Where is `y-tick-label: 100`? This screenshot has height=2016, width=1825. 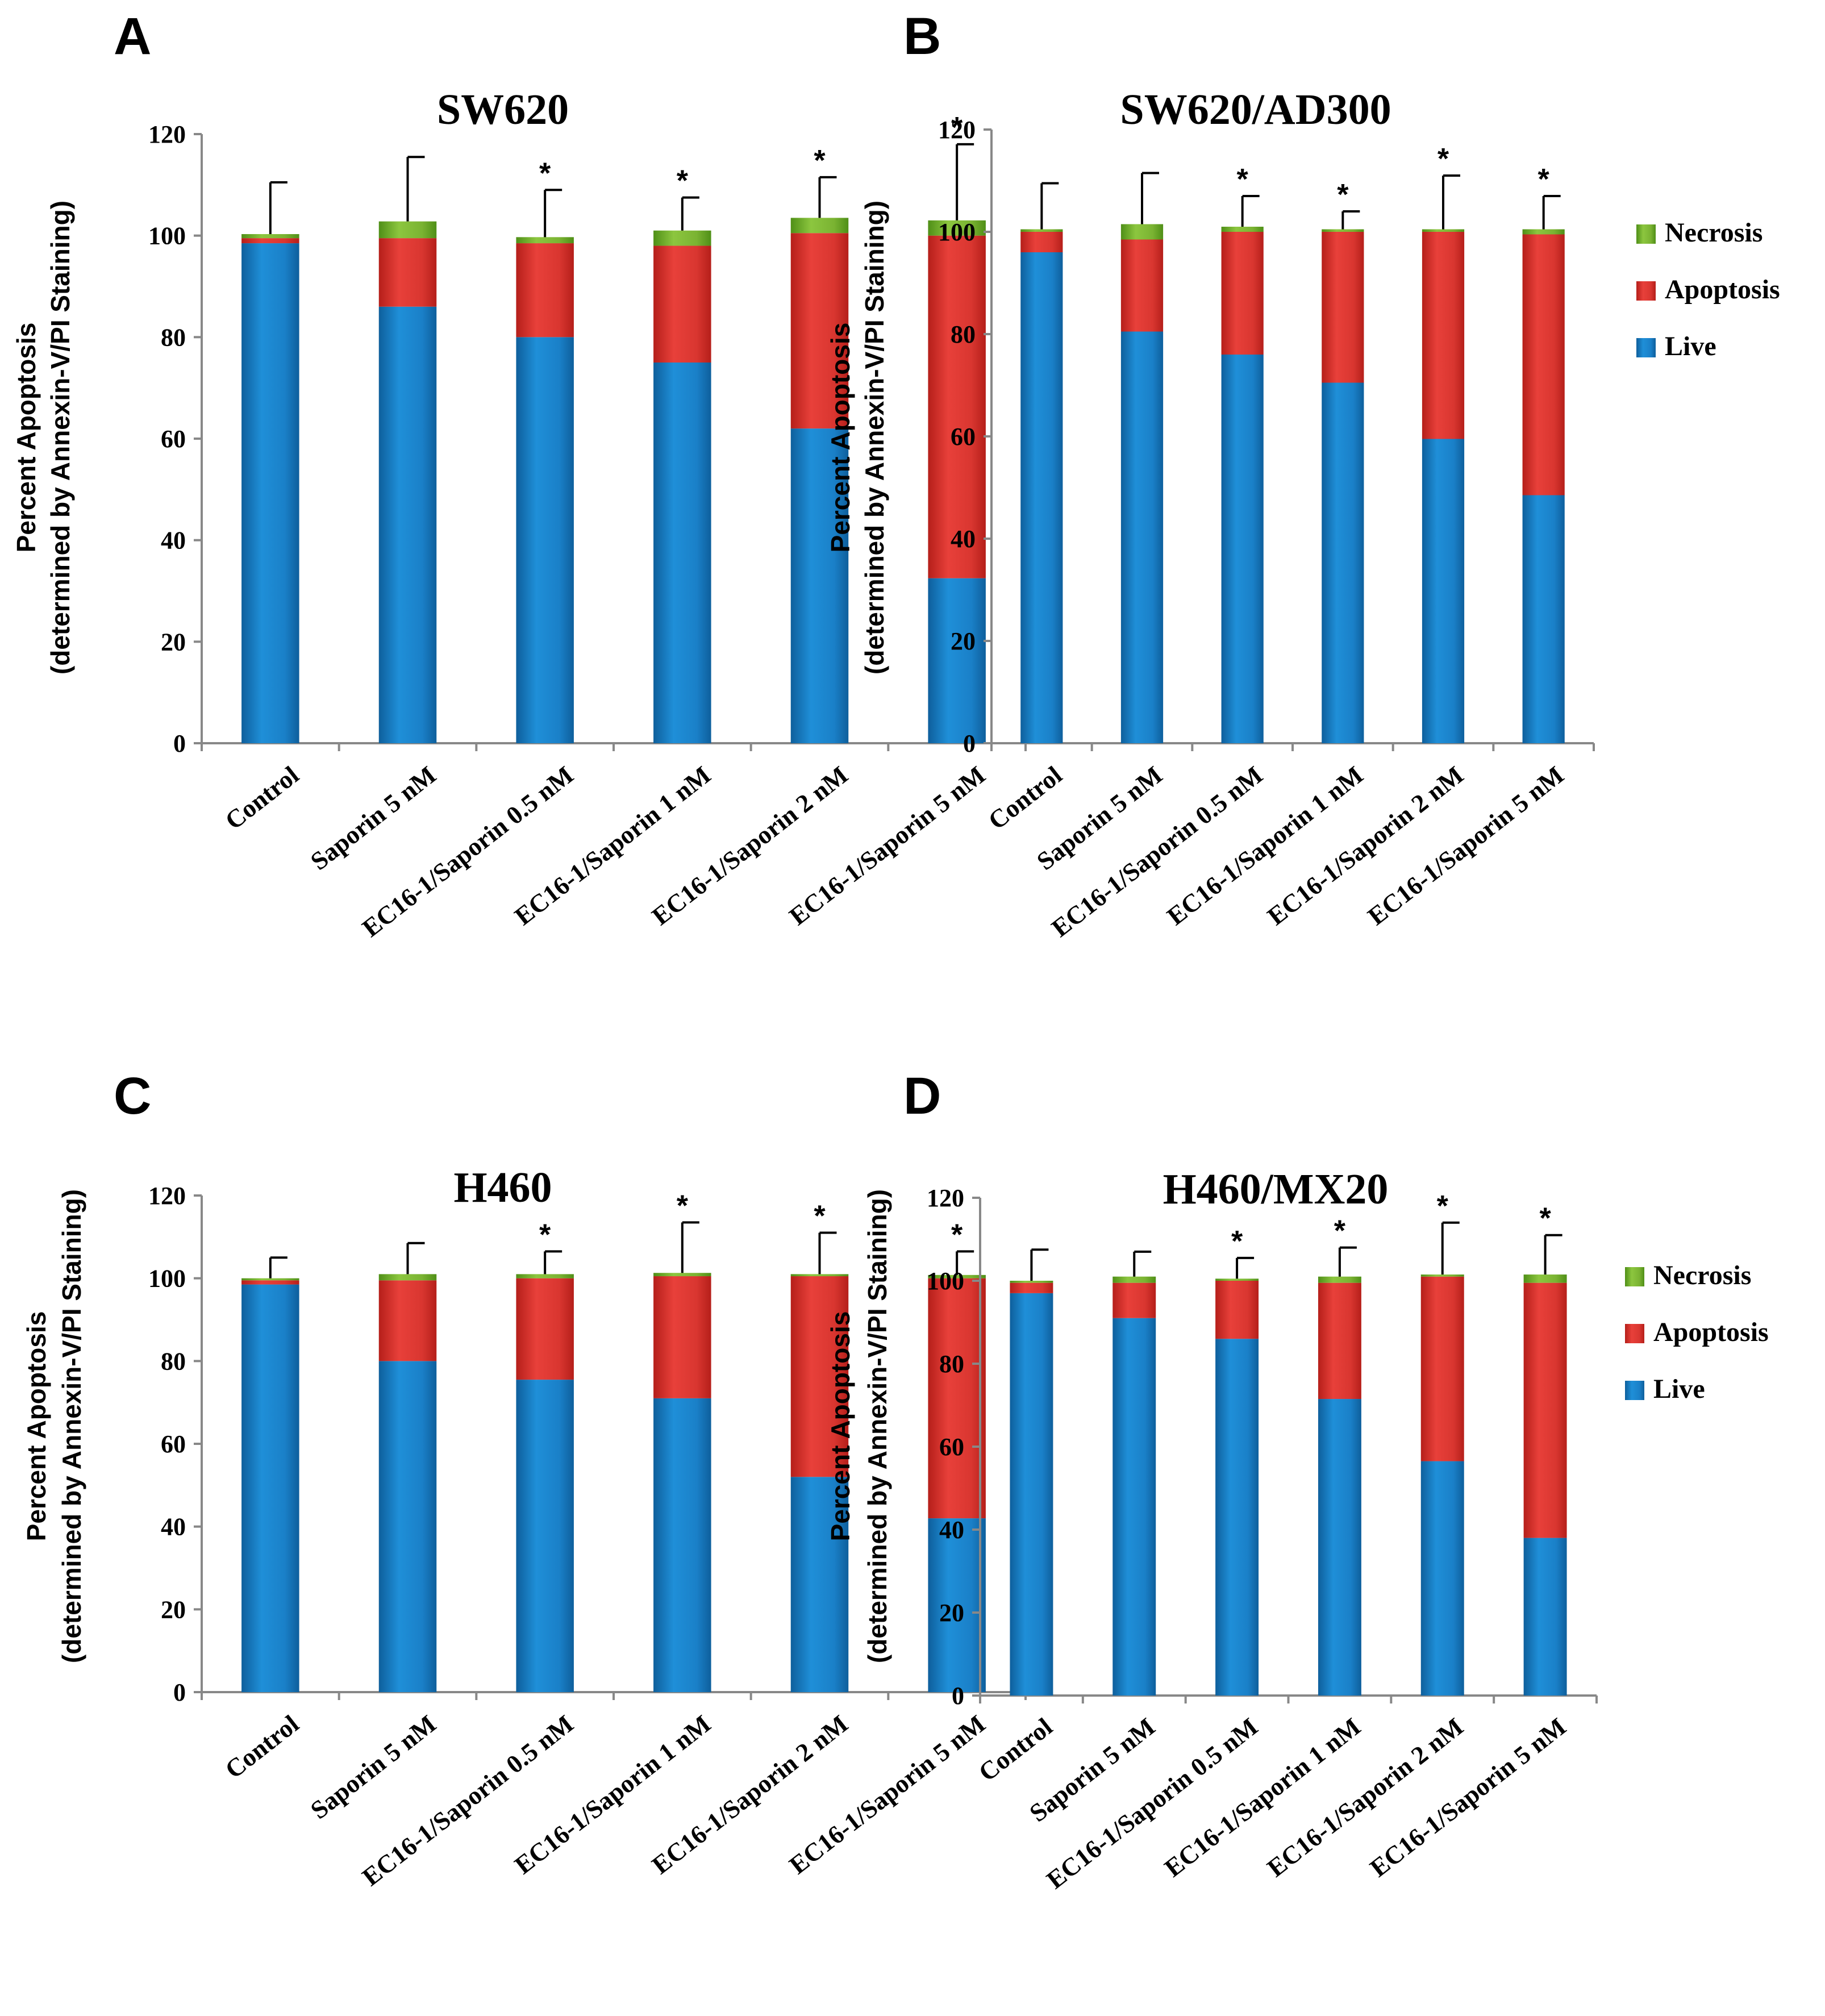
y-tick-label: 100 is located at coordinates (945, 1281).